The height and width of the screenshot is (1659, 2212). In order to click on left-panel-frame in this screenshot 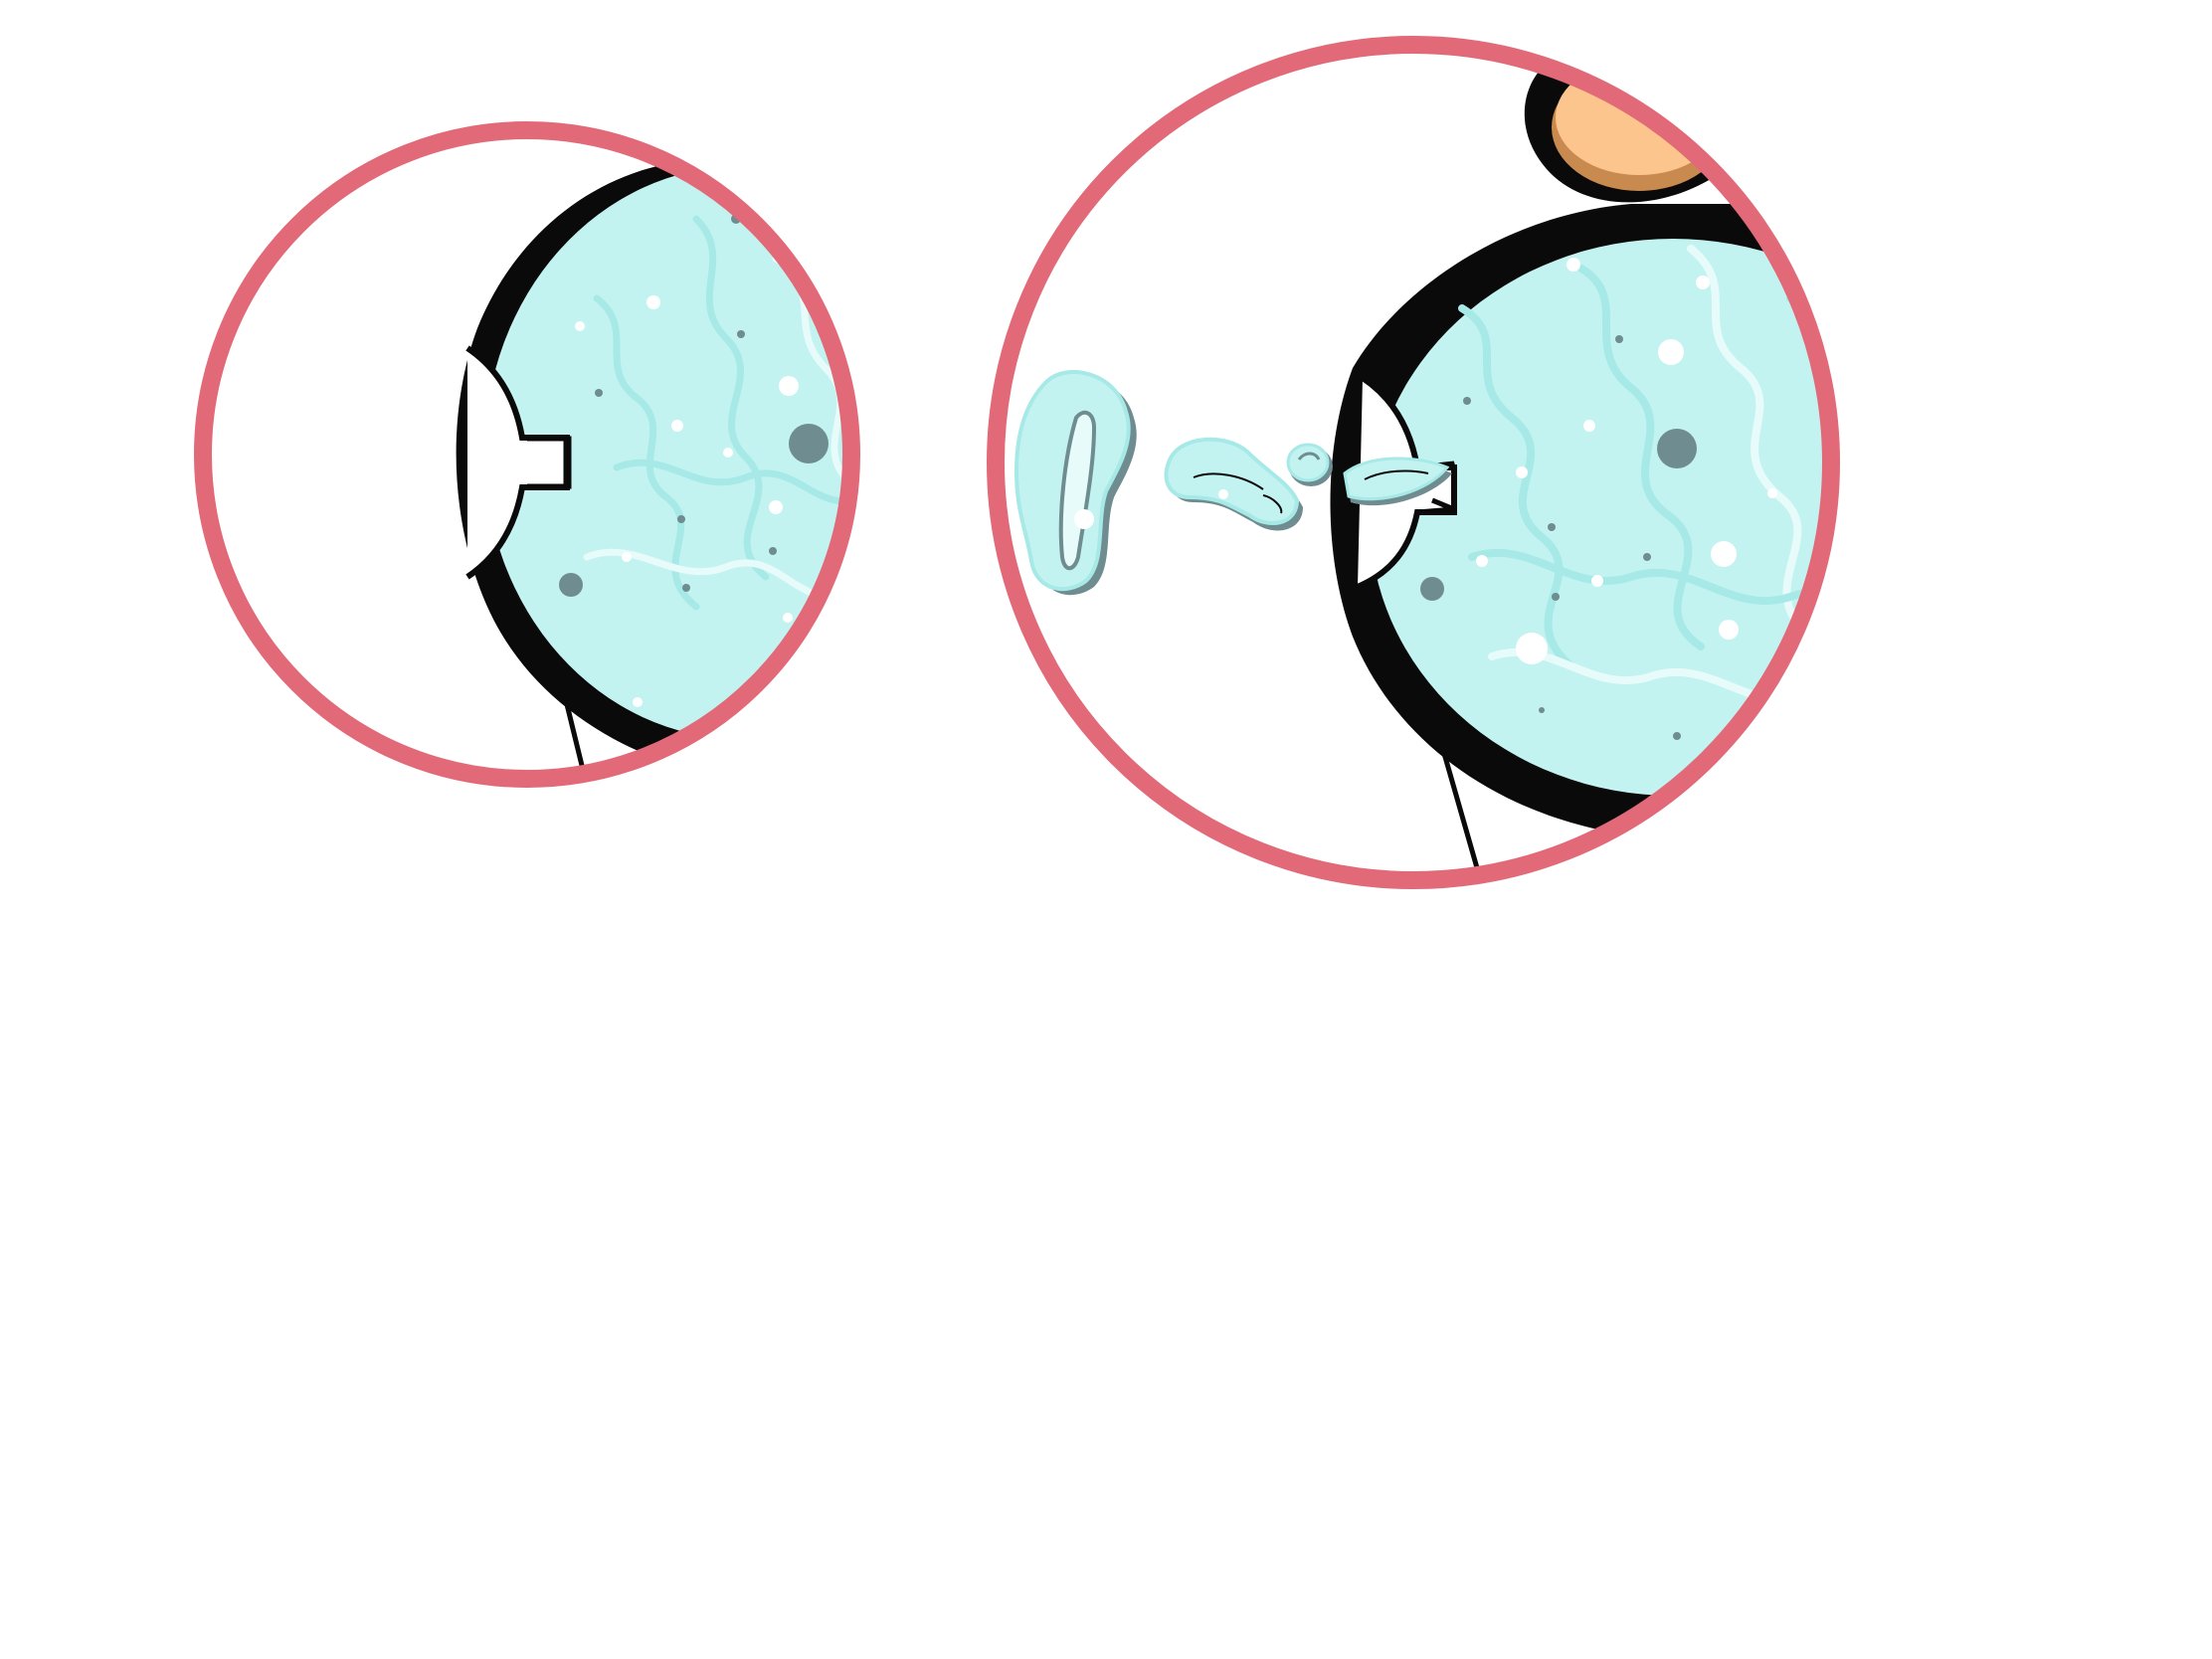, I will do `click(527, 454)`.